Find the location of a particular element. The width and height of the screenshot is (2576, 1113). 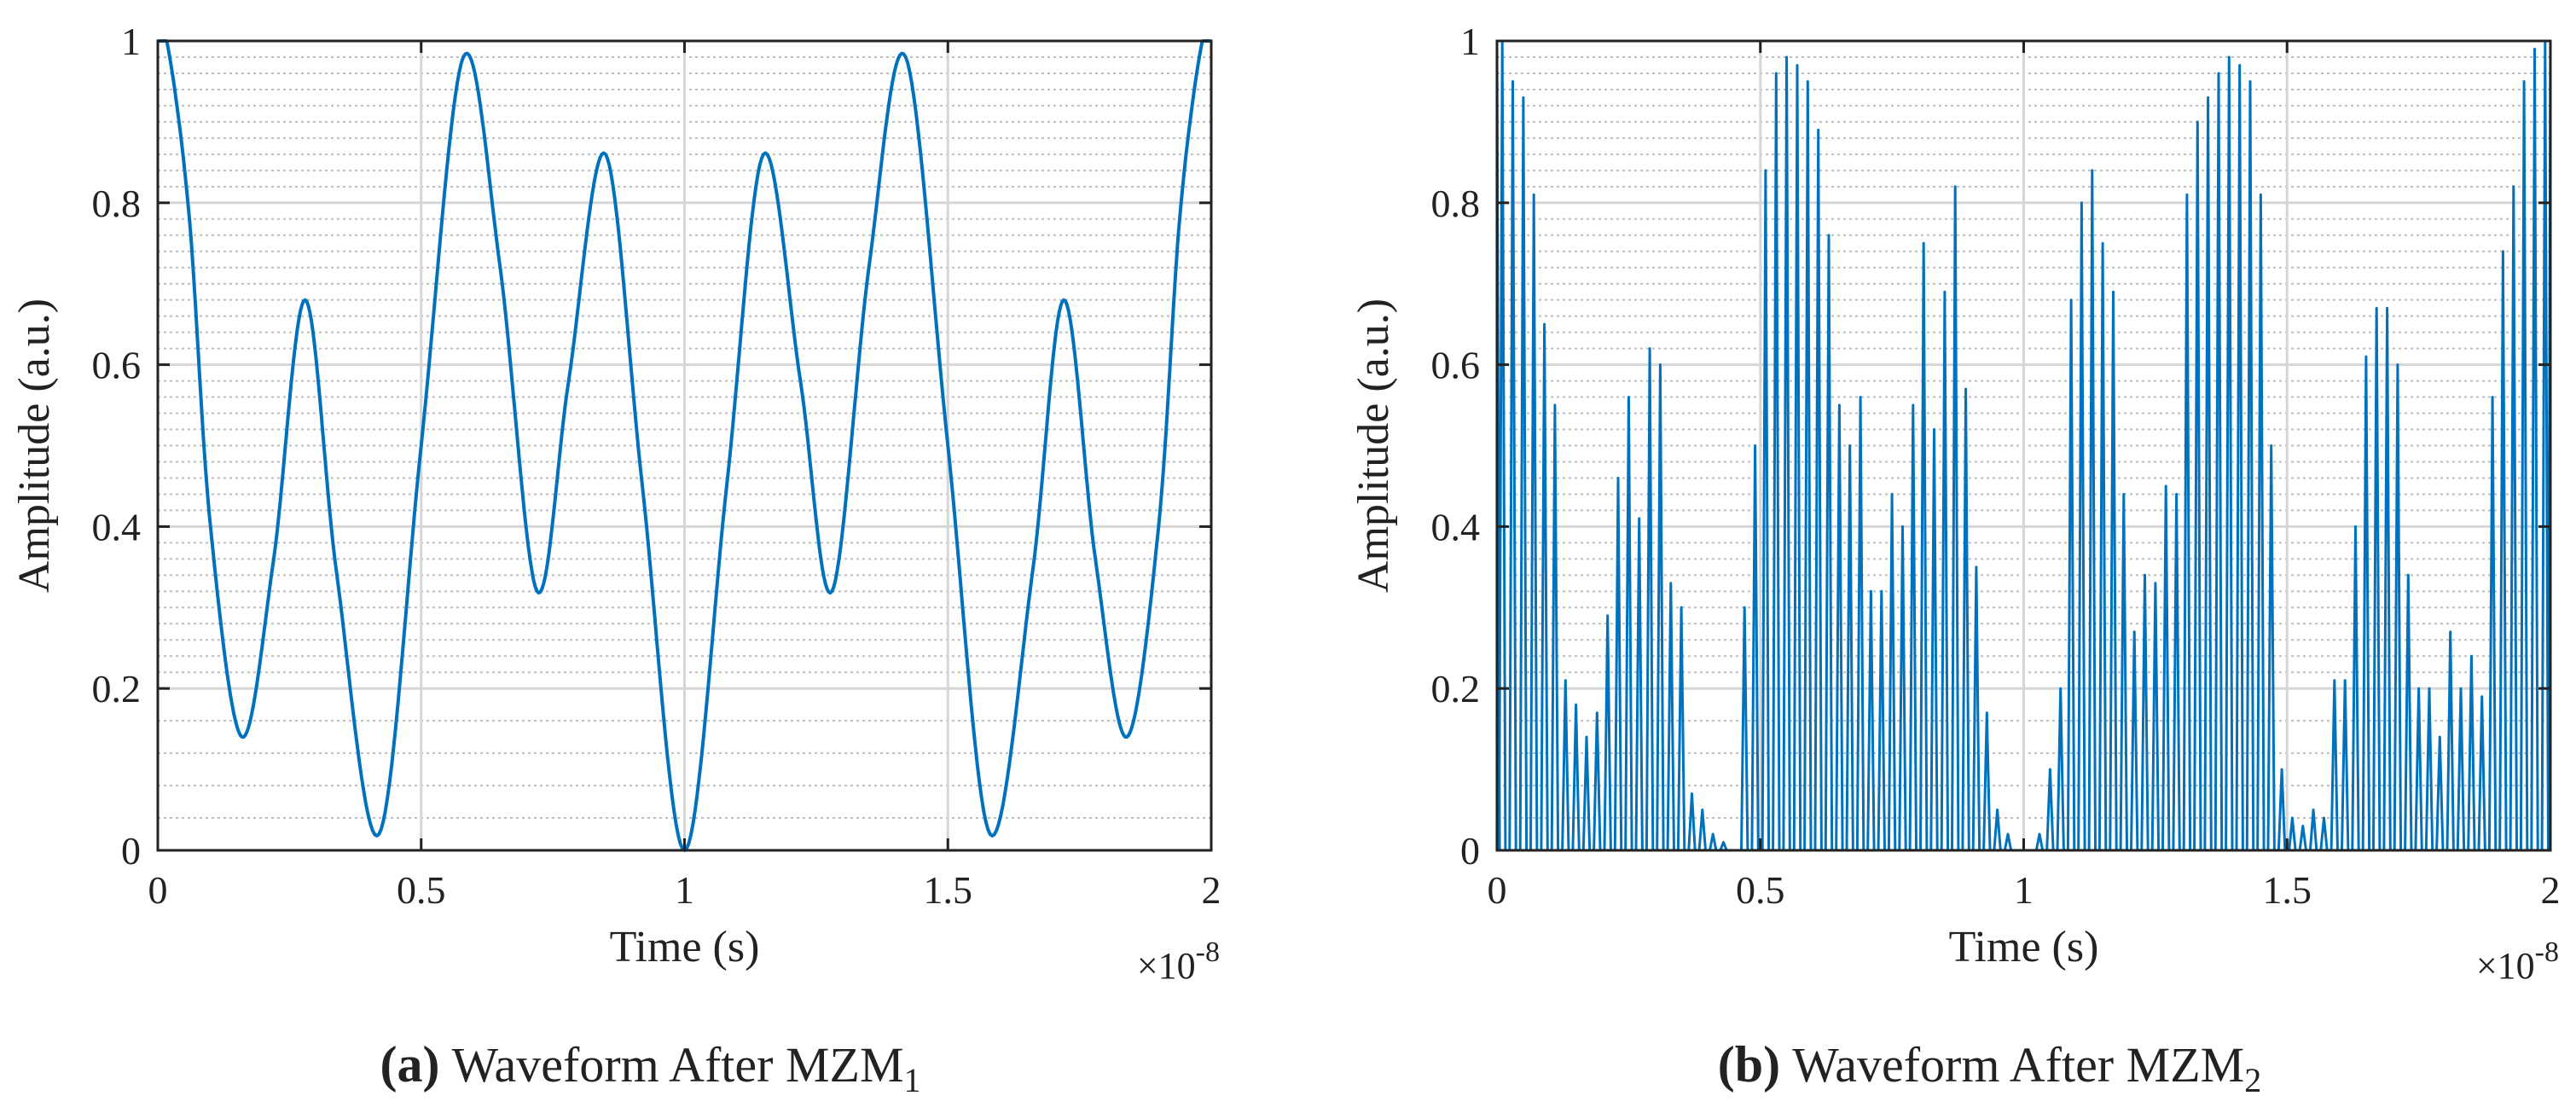

caption-subscript: 2 is located at coordinates (2252, 1080).